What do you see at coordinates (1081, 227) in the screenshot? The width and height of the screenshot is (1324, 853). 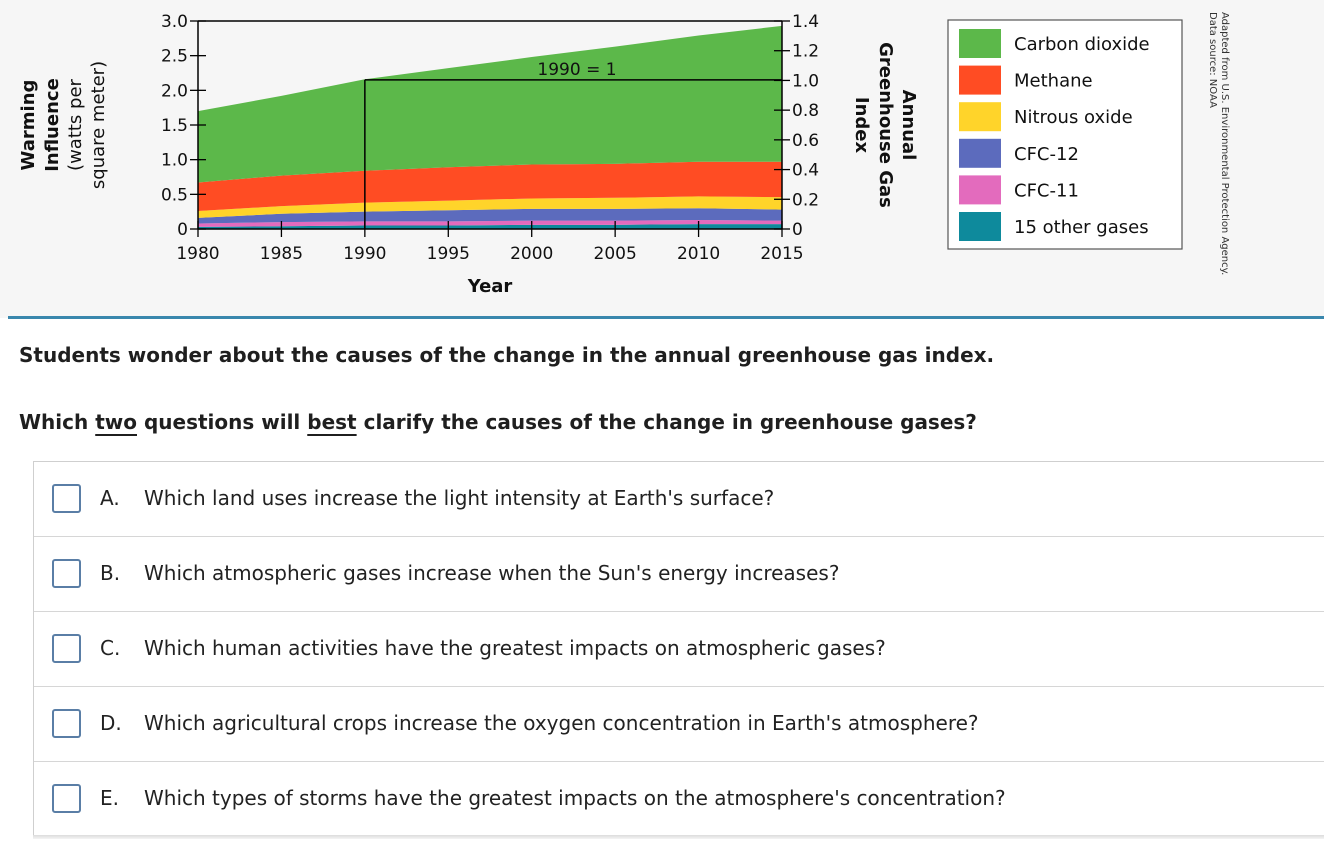 I see `legend-label: 15 other gases` at bounding box center [1081, 227].